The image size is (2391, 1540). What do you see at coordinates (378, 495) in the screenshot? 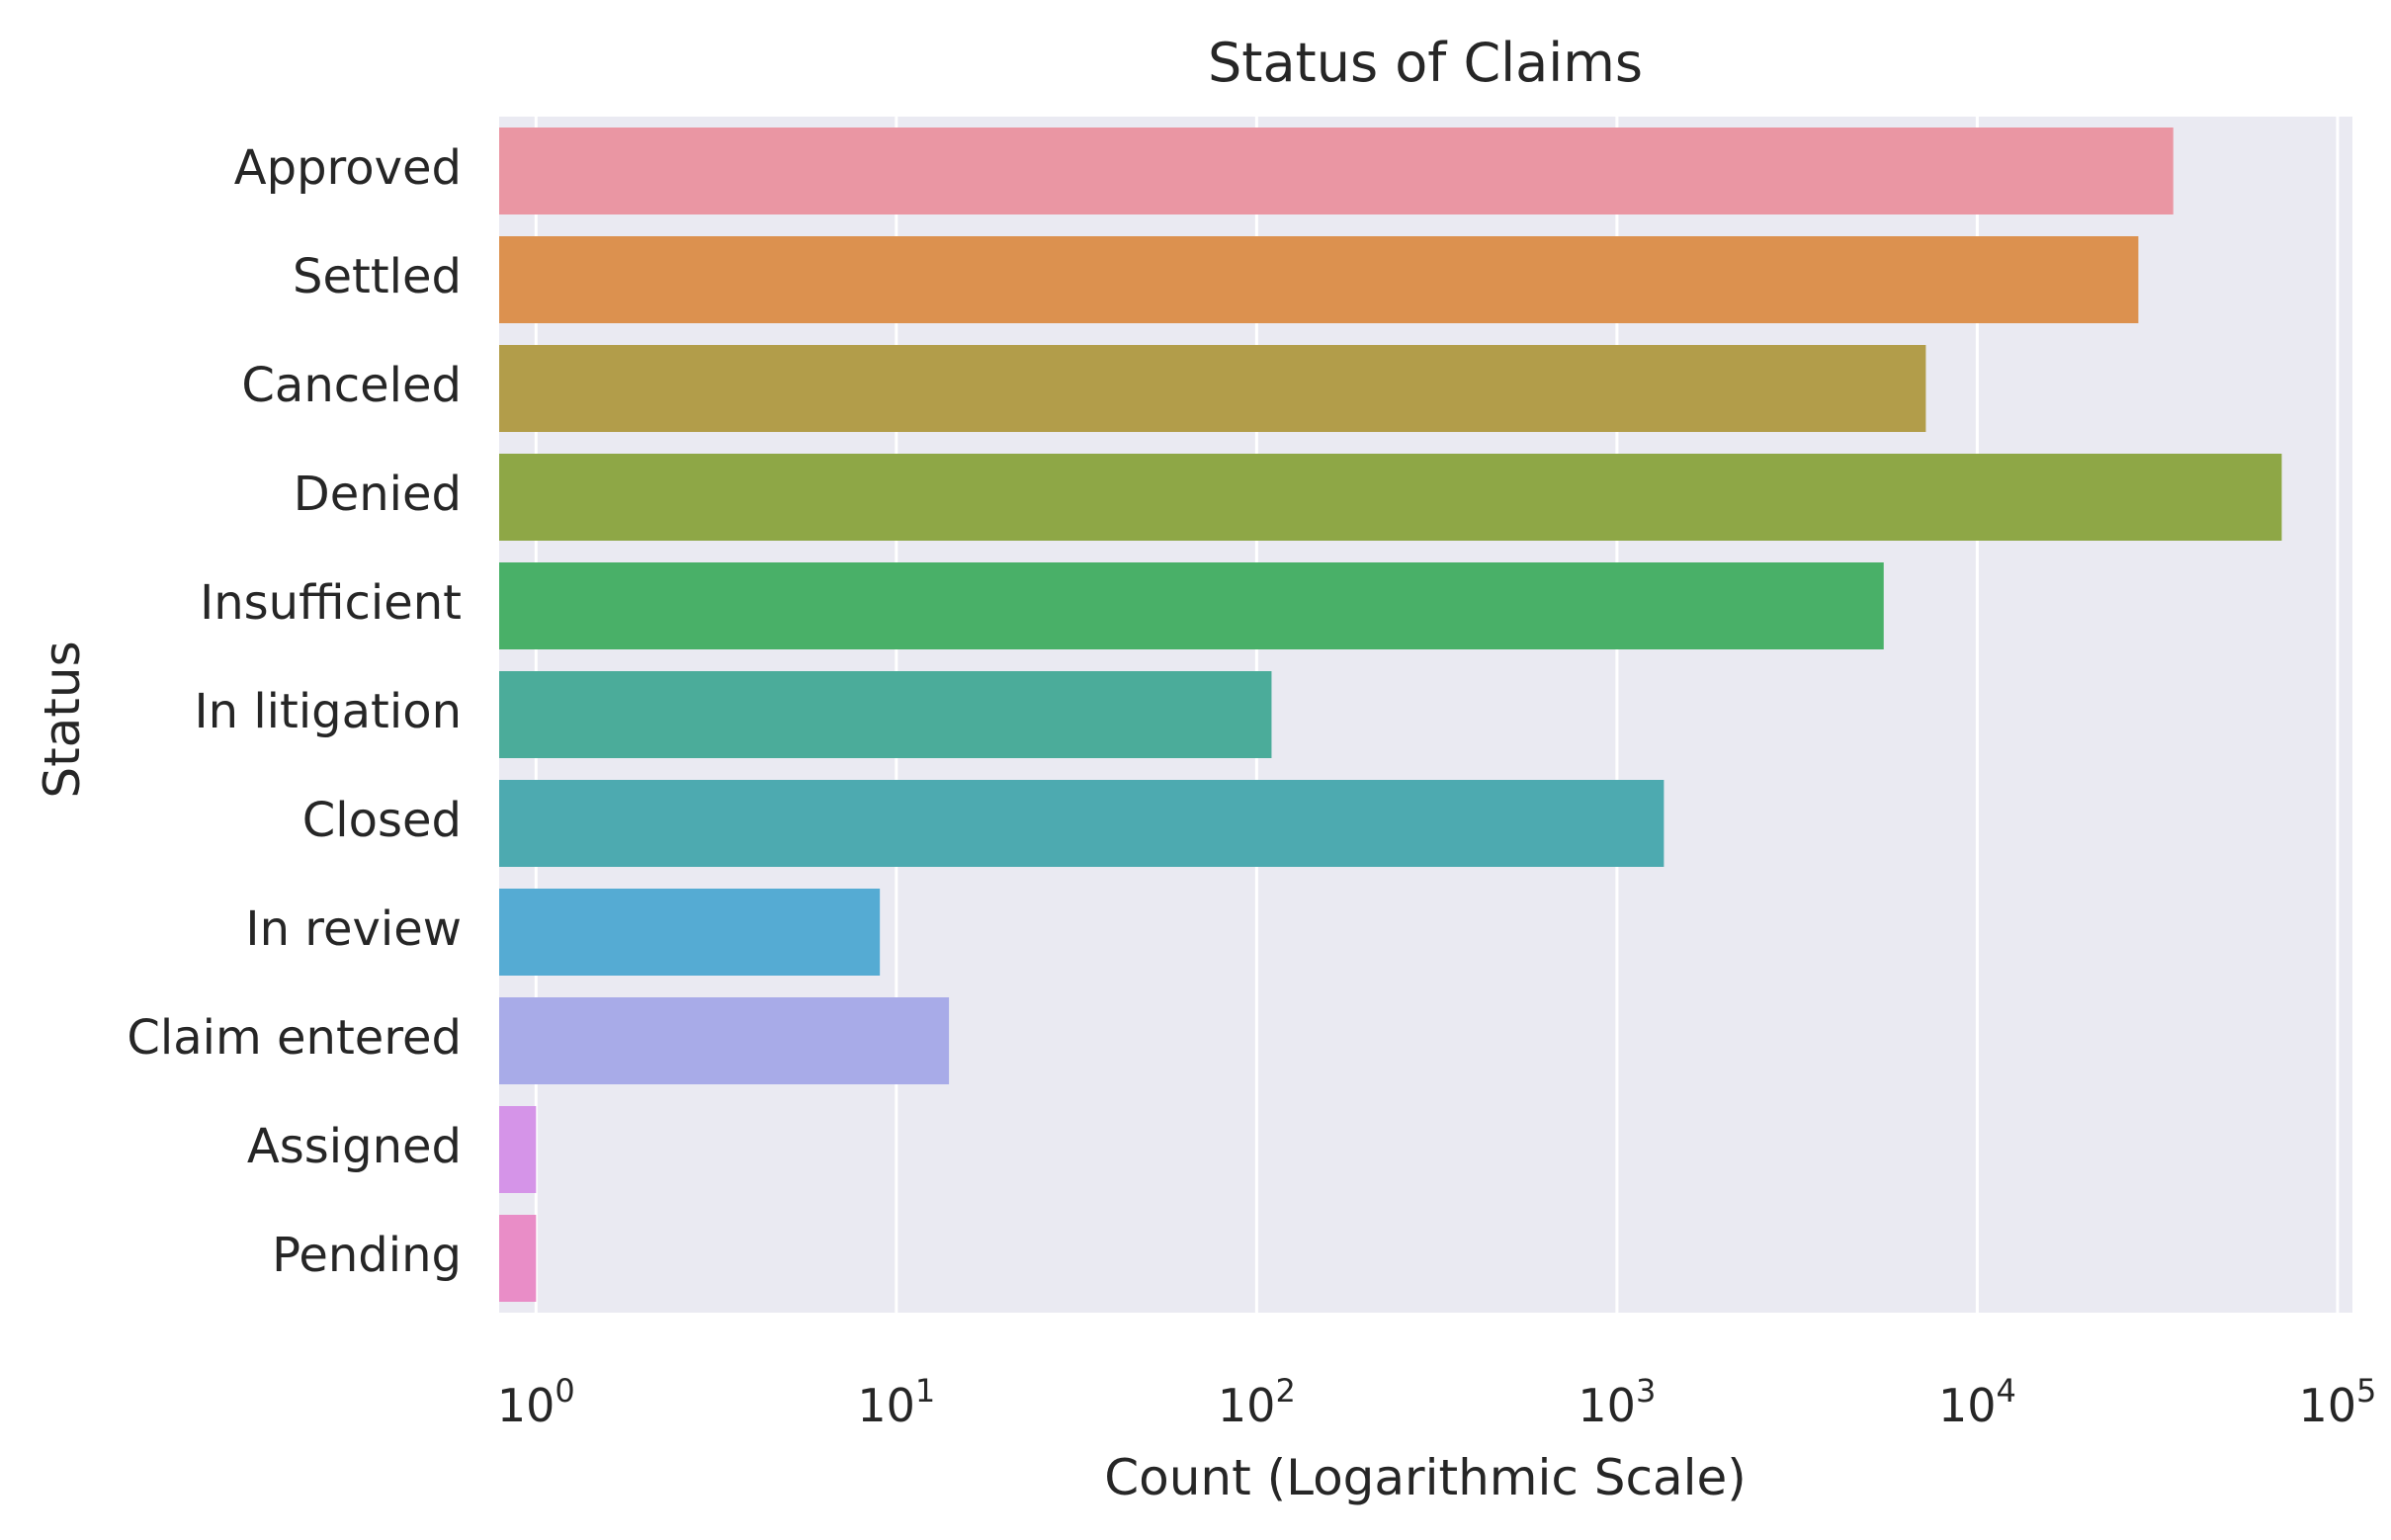
I see `y-tick-label: Denied` at bounding box center [378, 495].